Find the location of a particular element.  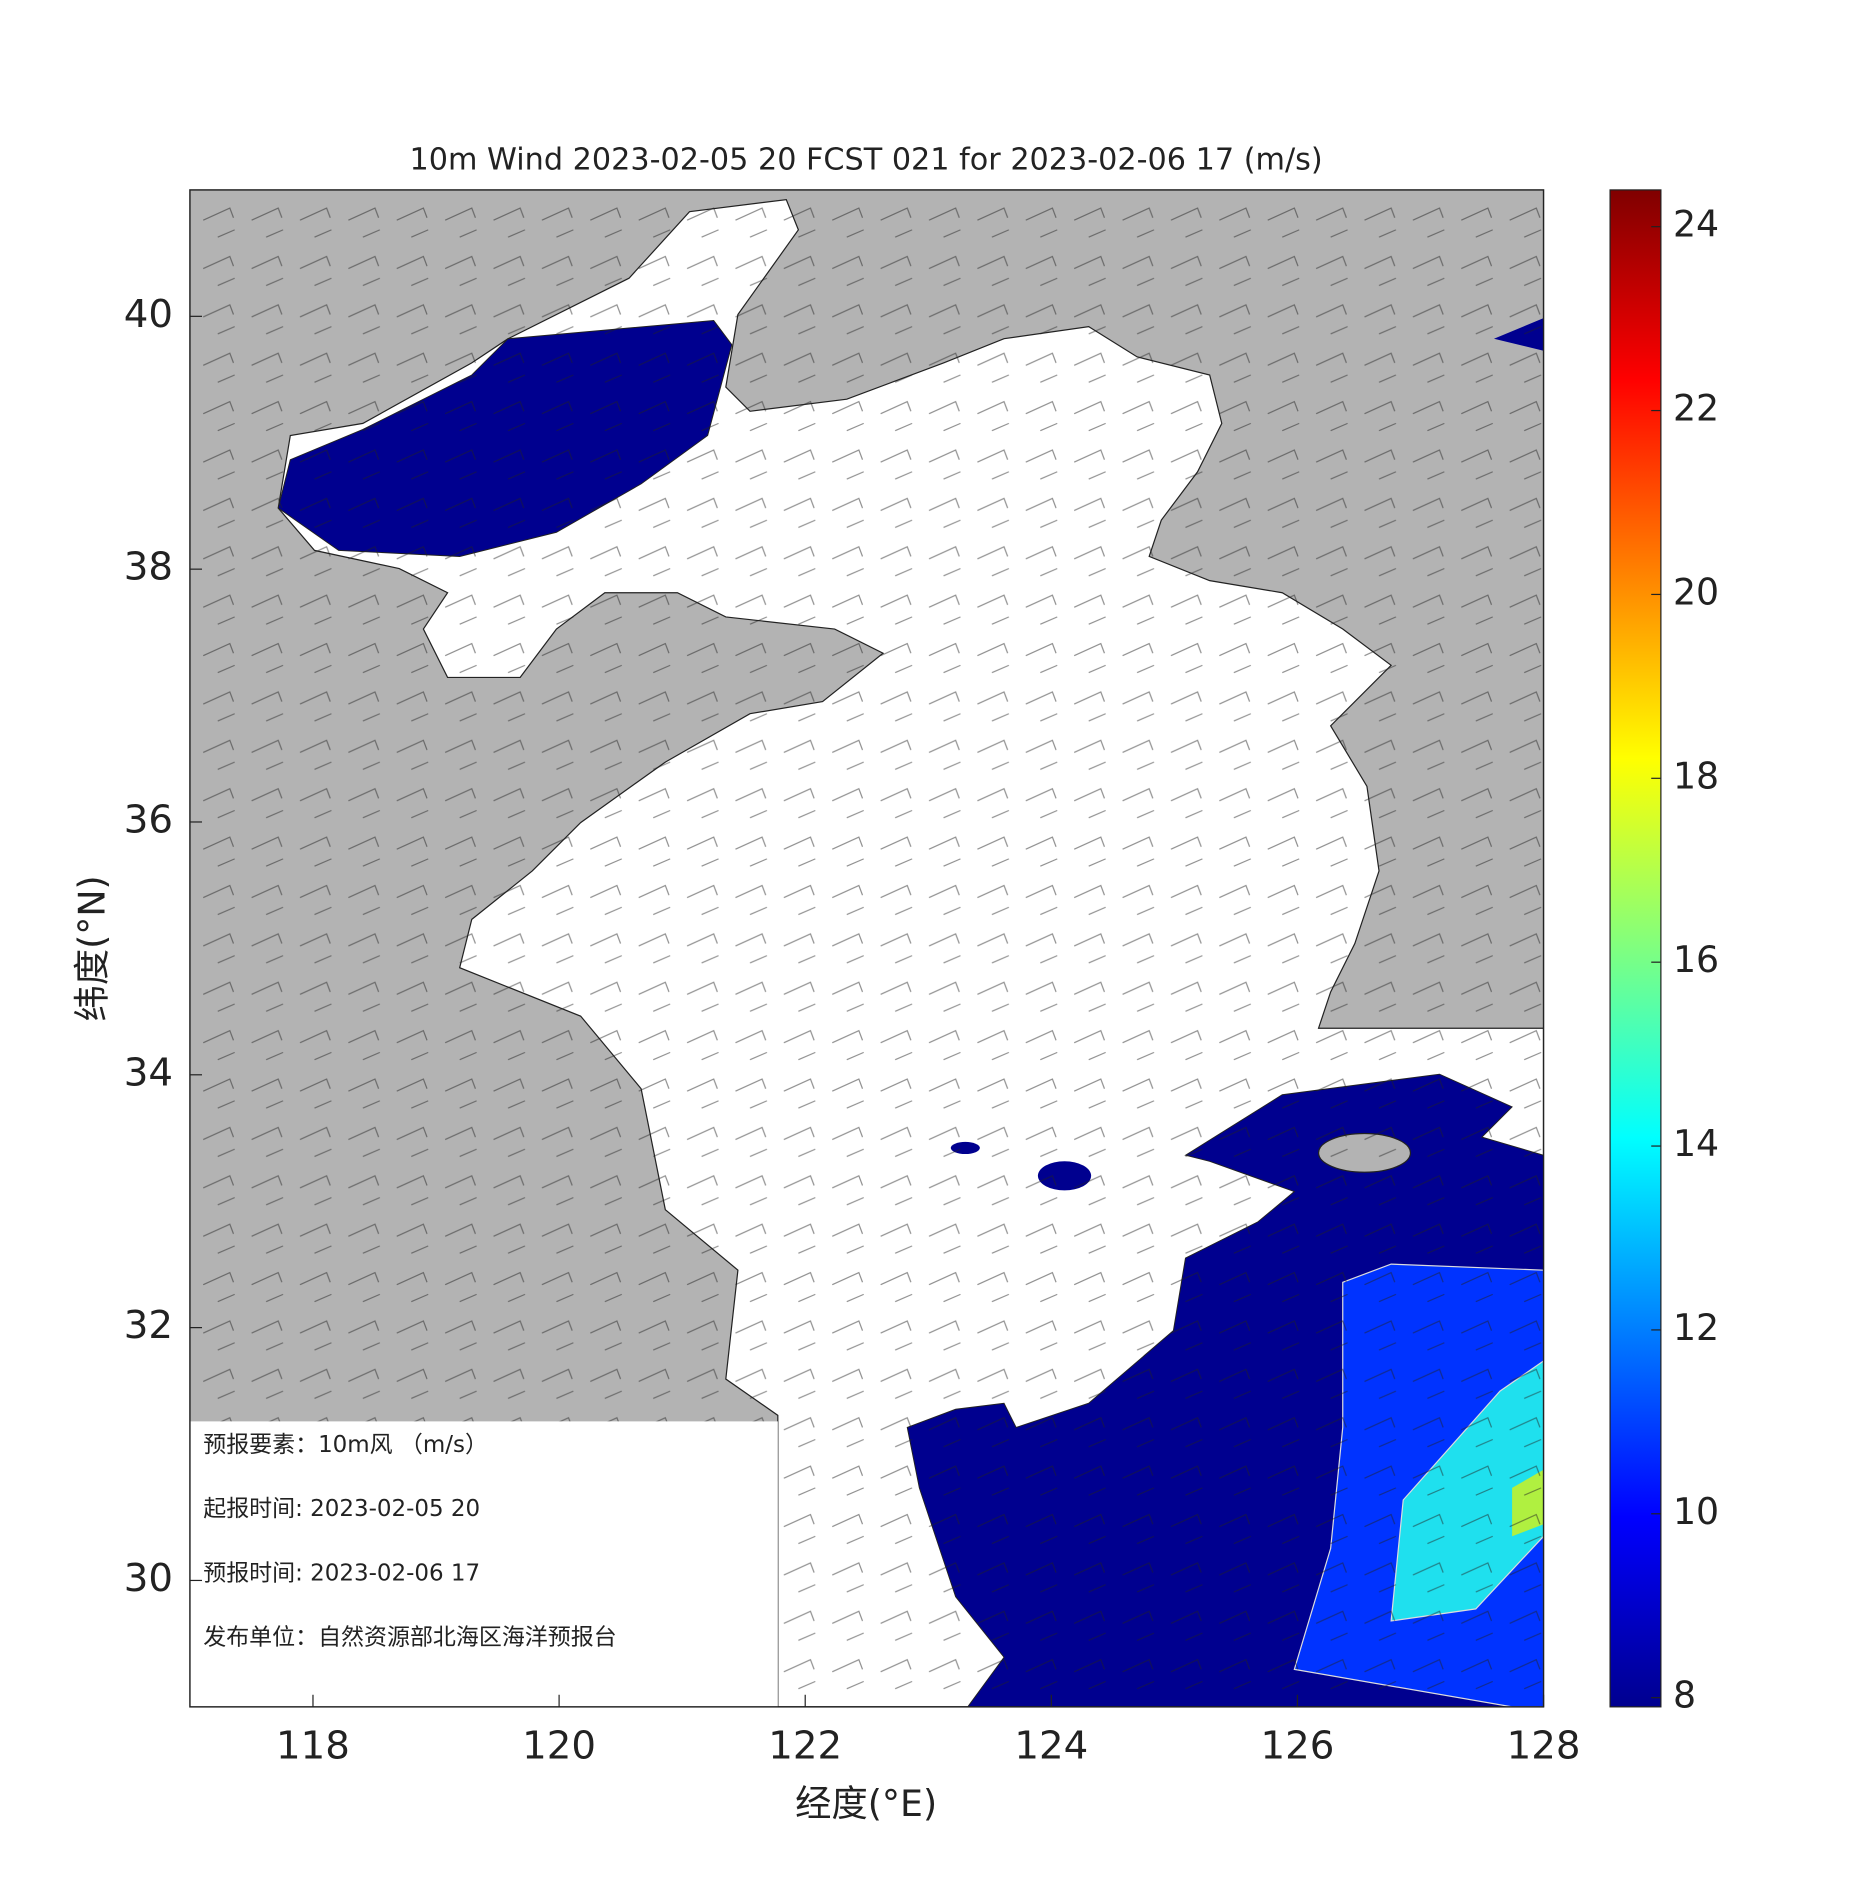

colorbar-tick-label: 10 is located at coordinates (1696, 1511).